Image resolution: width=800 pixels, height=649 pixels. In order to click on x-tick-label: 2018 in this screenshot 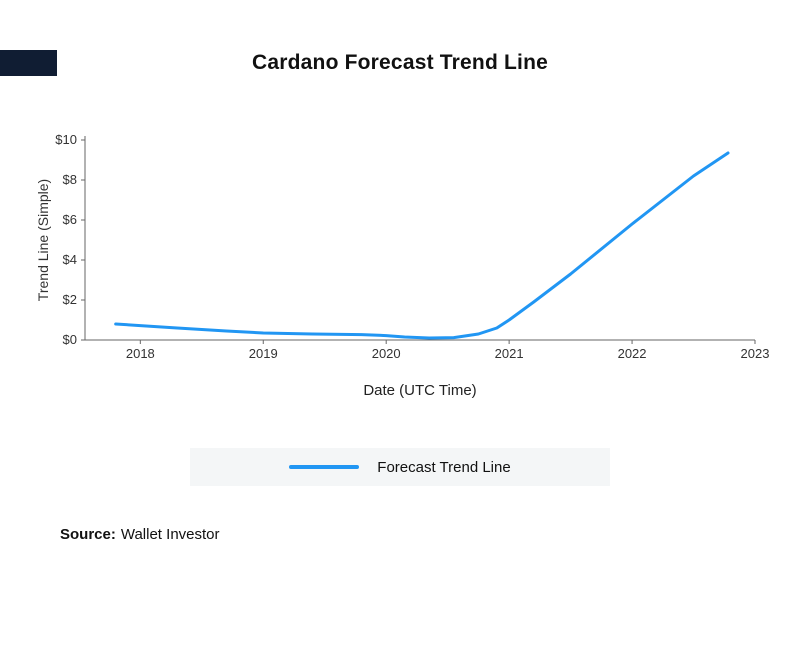, I will do `click(140, 353)`.